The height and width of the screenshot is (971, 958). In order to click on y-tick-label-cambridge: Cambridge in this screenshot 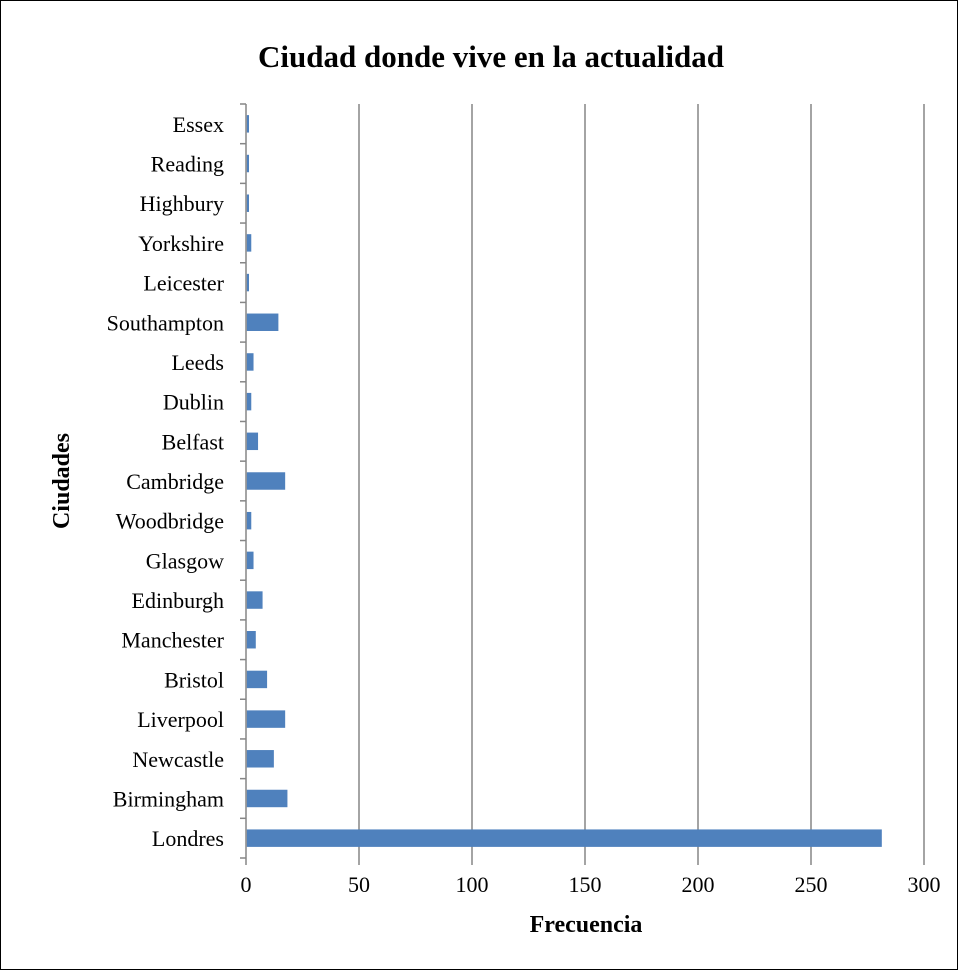, I will do `click(175, 481)`.